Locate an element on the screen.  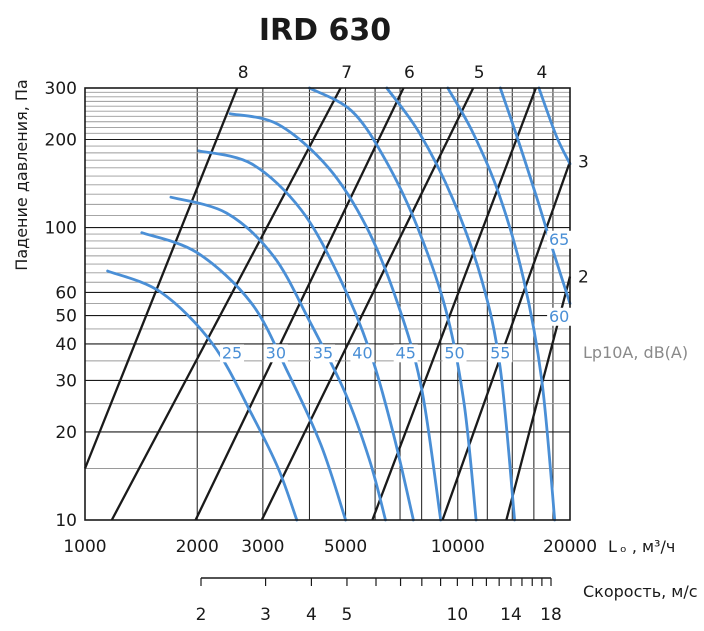
x-tick-label: 2000 is located at coordinates (197, 547).